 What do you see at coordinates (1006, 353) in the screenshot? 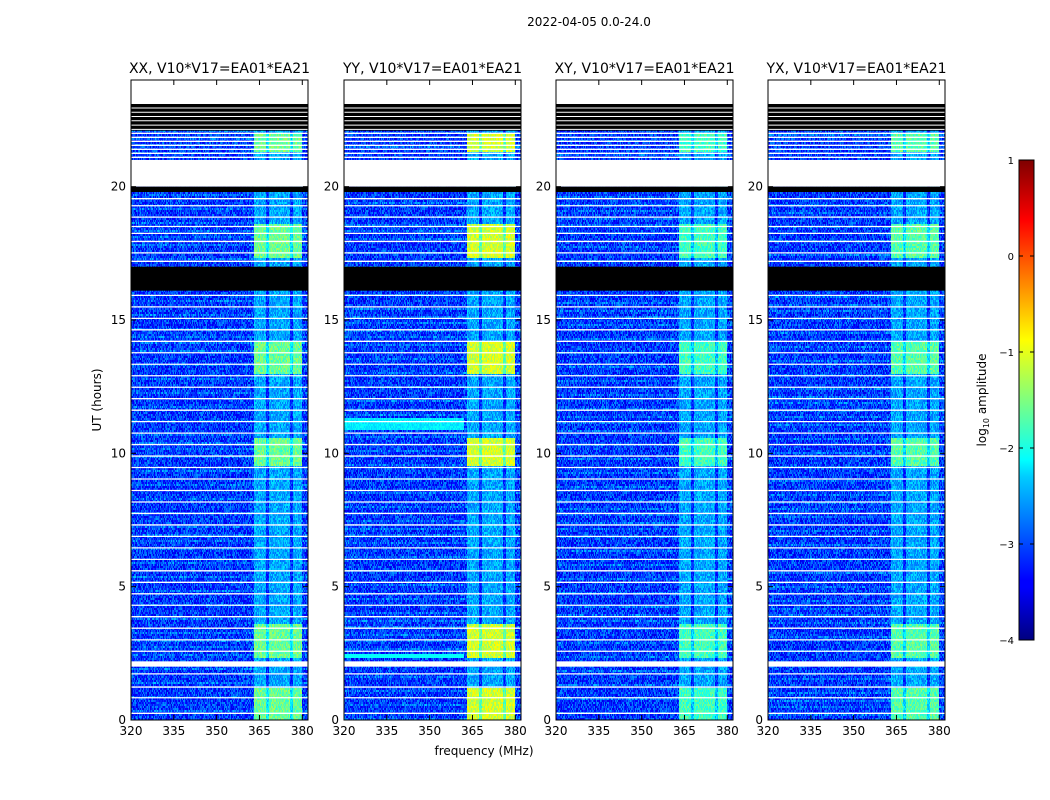
I see `colorbar-tick-label: −1` at bounding box center [1006, 353].